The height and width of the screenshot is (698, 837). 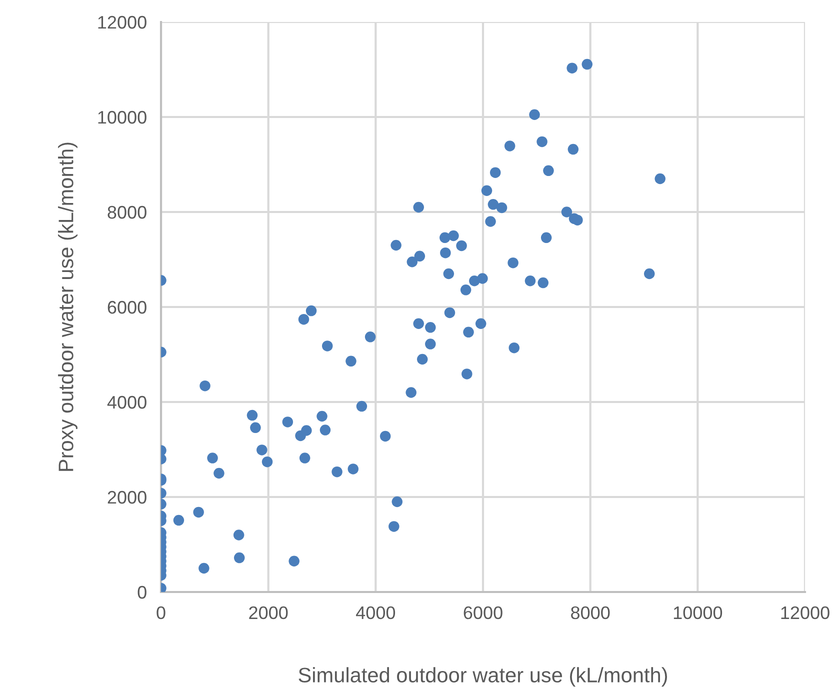 I want to click on x-tick-label: 2000, so click(x=268, y=613).